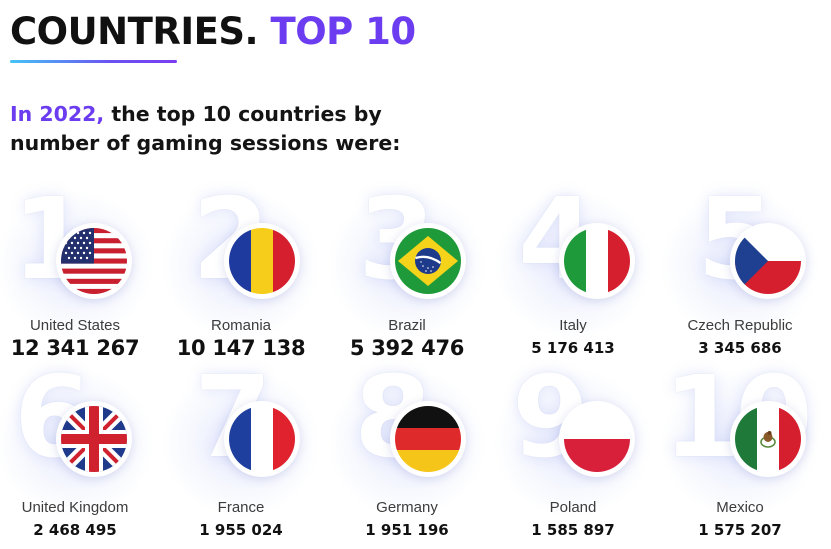 Image resolution: width=831 pixels, height=549 pixels. Describe the element at coordinates (407, 530) in the screenshot. I see `session-count: 1 951 196` at that location.